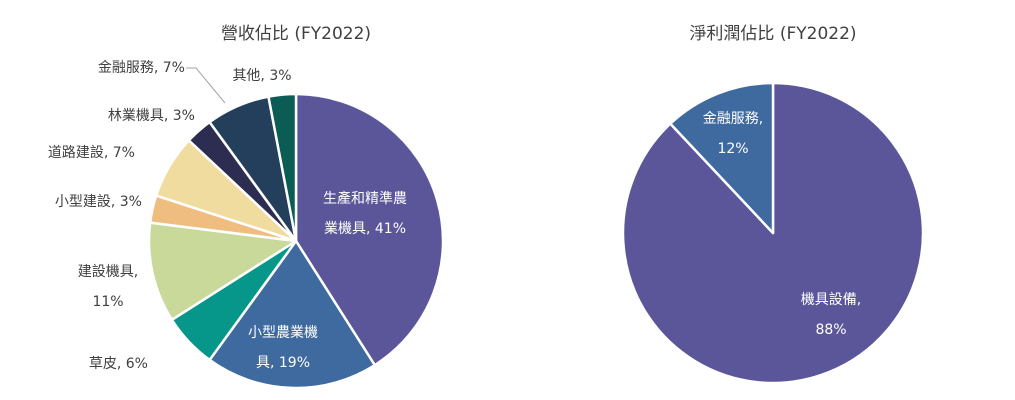 This screenshot has height=400, width=1015. Describe the element at coordinates (206, 85) in the screenshot. I see `label-leader-line` at that location.